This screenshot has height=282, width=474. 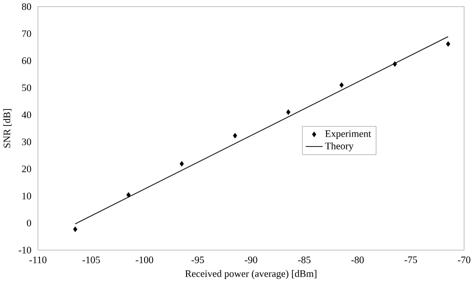 I want to click on x-tick-label: -75, so click(x=411, y=259).